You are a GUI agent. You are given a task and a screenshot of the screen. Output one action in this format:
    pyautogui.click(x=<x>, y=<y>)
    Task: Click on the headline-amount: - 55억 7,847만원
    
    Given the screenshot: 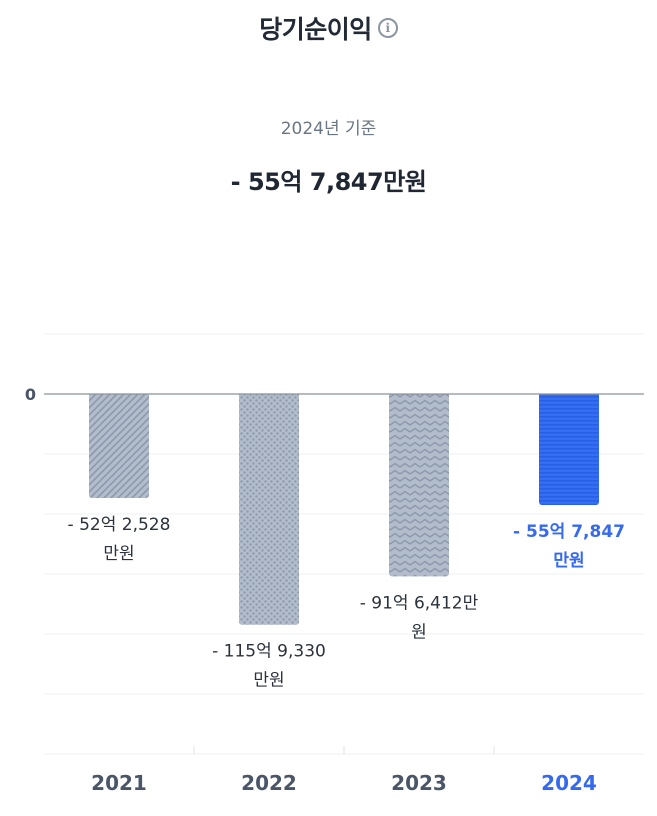 What is the action you would take?
    pyautogui.click(x=328, y=182)
    